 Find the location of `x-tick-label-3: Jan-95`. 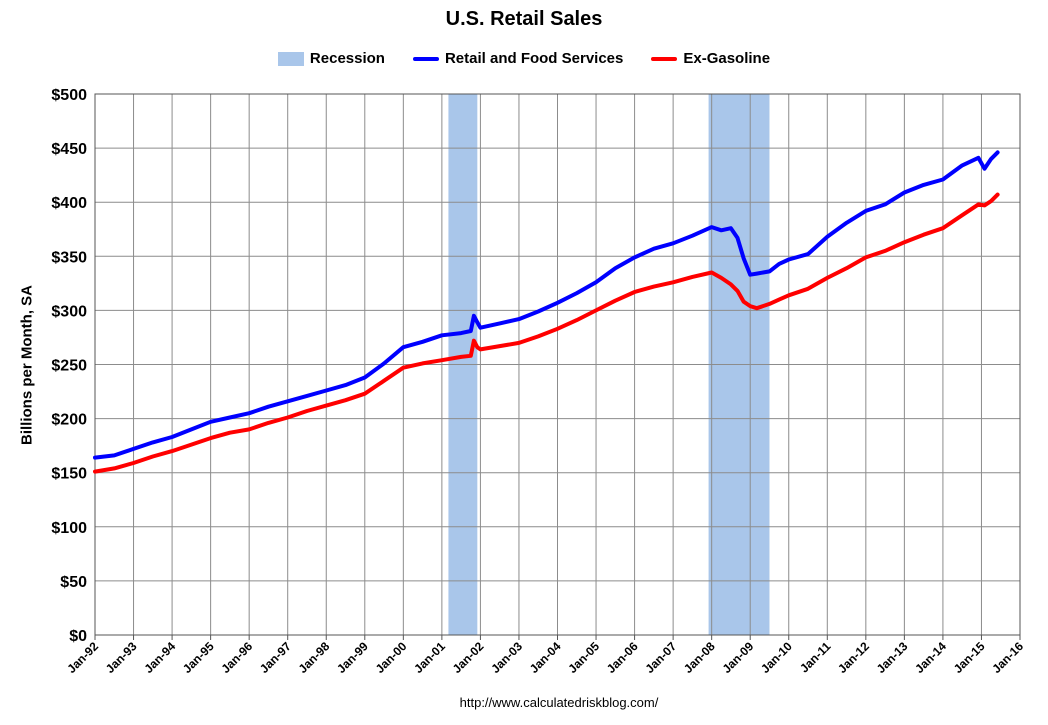

x-tick-label-3: Jan-95 is located at coordinates (198, 657).